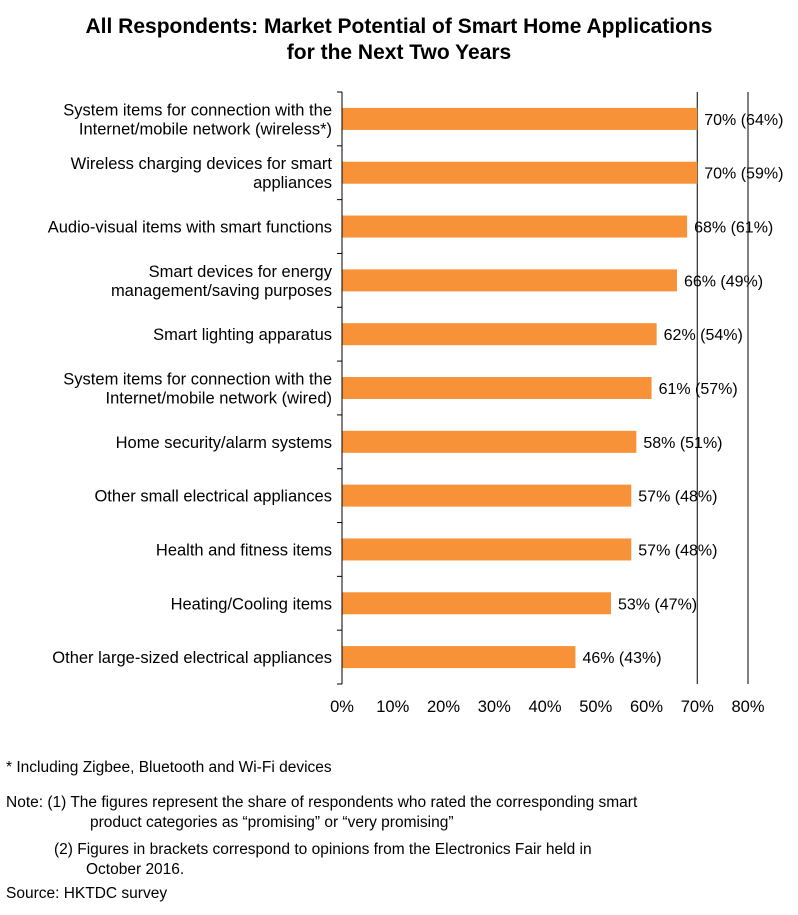 Image resolution: width=798 pixels, height=915 pixels. Describe the element at coordinates (743, 174) in the screenshot. I see `data-label-2: 70% (59%)` at that location.